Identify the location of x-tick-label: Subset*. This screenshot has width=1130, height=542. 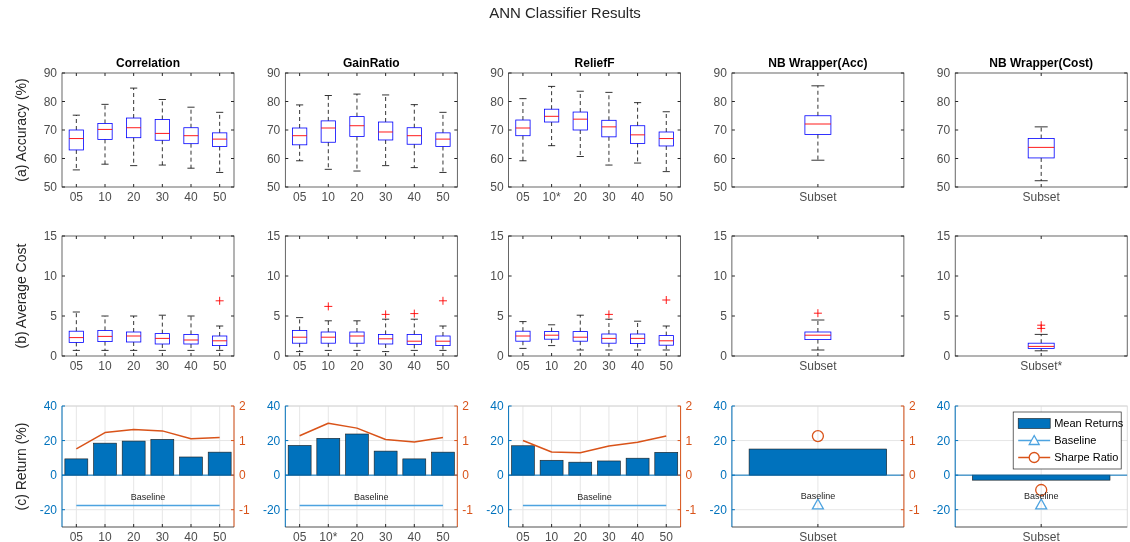
(1041, 366).